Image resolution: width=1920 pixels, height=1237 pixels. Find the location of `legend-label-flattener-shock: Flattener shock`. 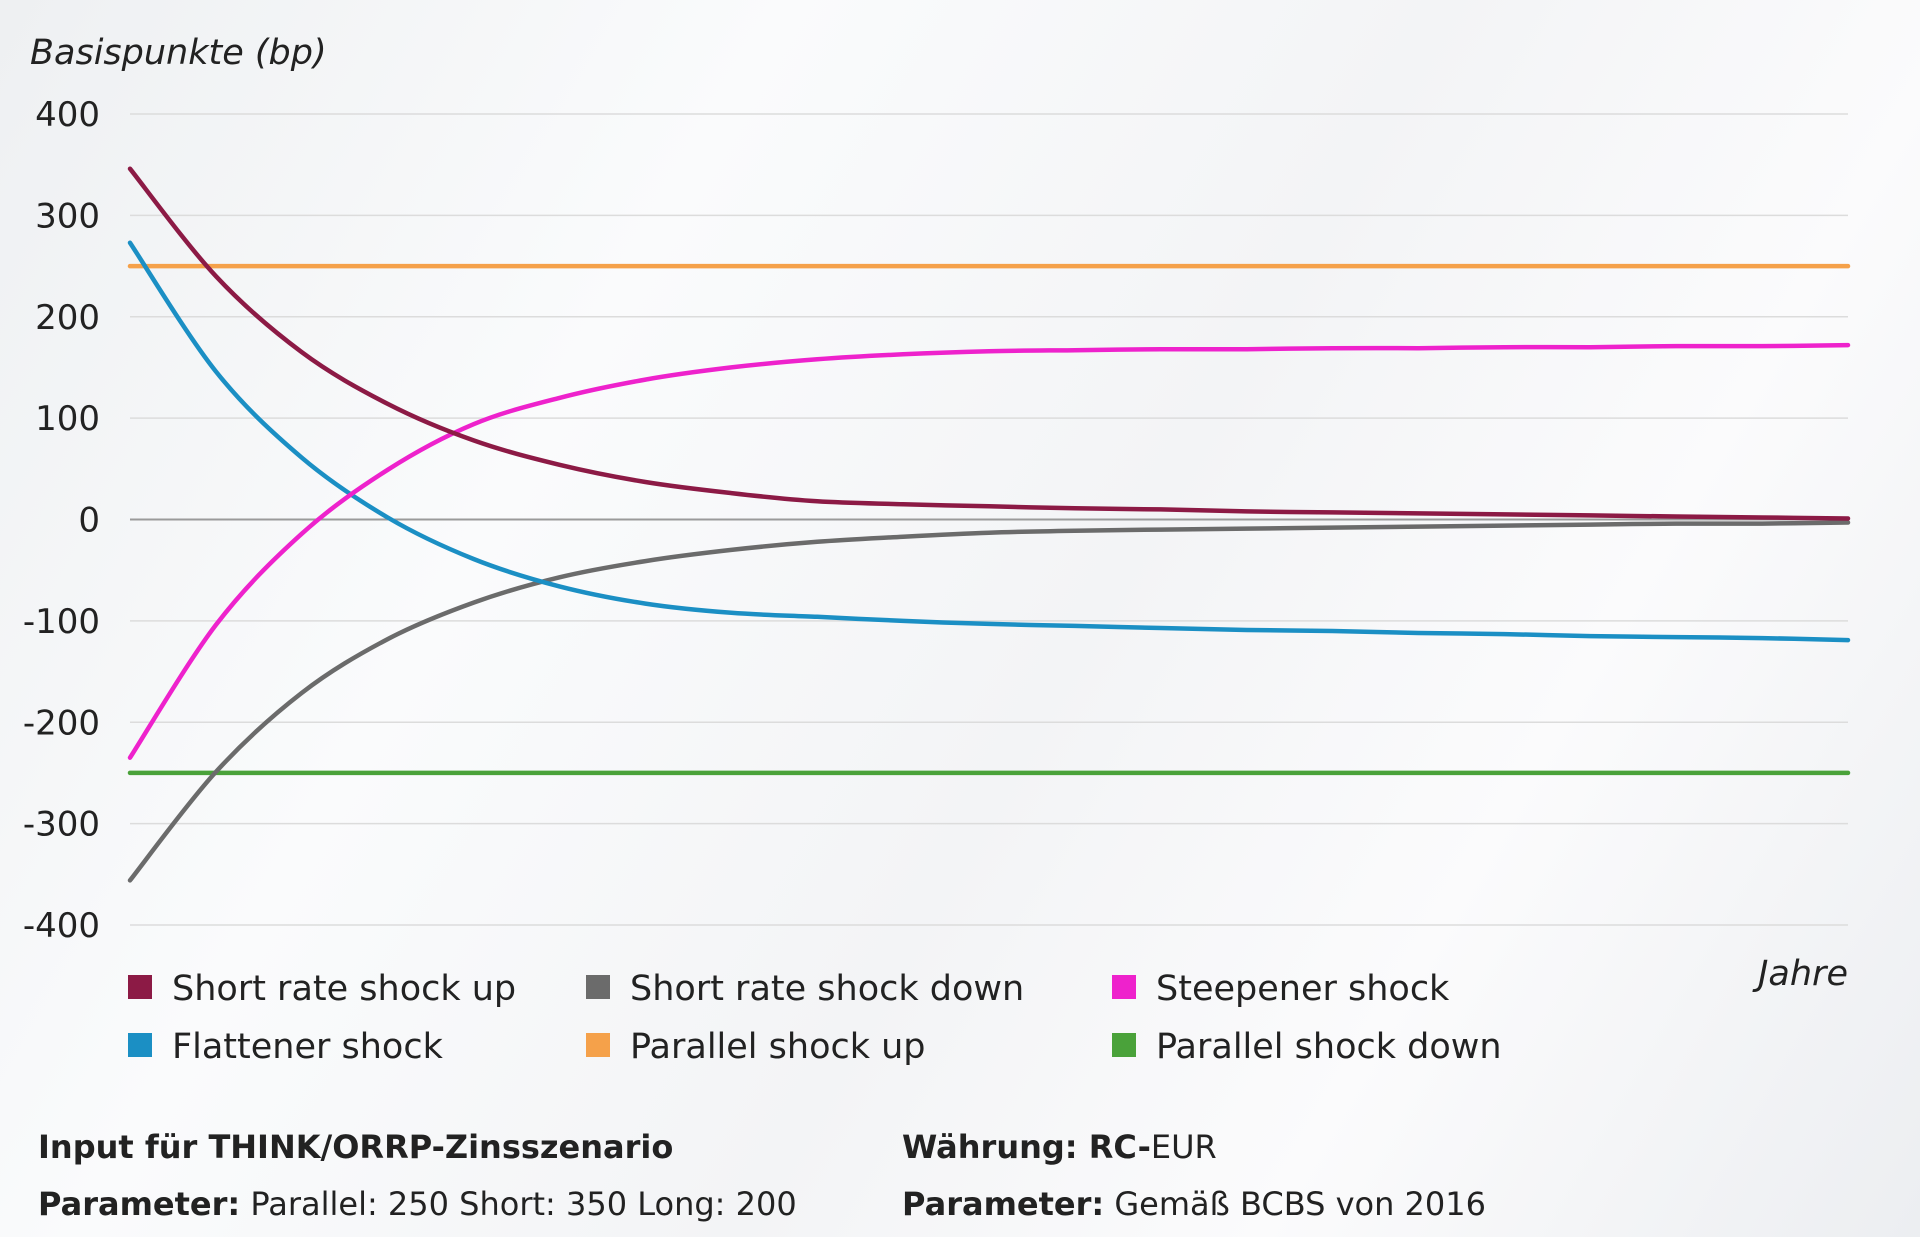

legend-label-flattener-shock: Flattener shock is located at coordinates (308, 1047).